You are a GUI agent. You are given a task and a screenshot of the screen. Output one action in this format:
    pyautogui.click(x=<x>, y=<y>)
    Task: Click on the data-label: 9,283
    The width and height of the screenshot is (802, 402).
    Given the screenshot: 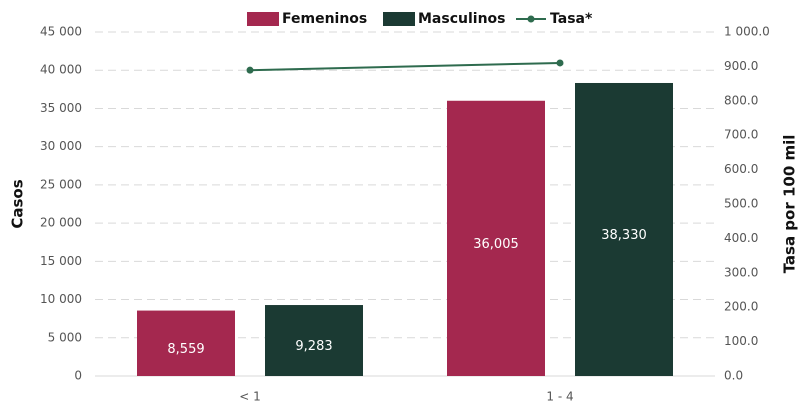 What is the action you would take?
    pyautogui.click(x=313, y=346)
    